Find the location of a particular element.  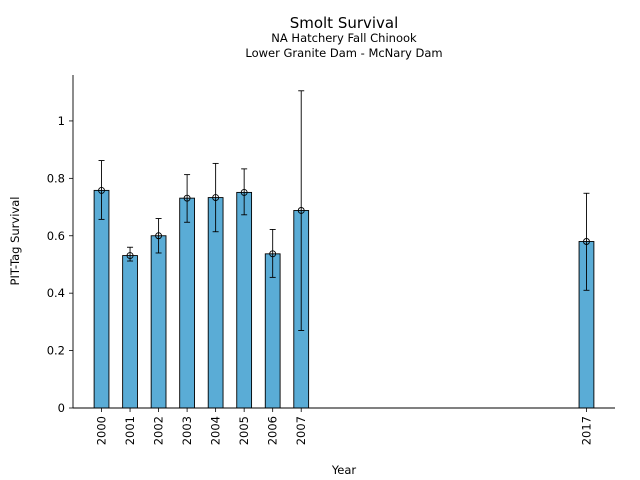

point-marker-2004 is located at coordinates (216, 198).